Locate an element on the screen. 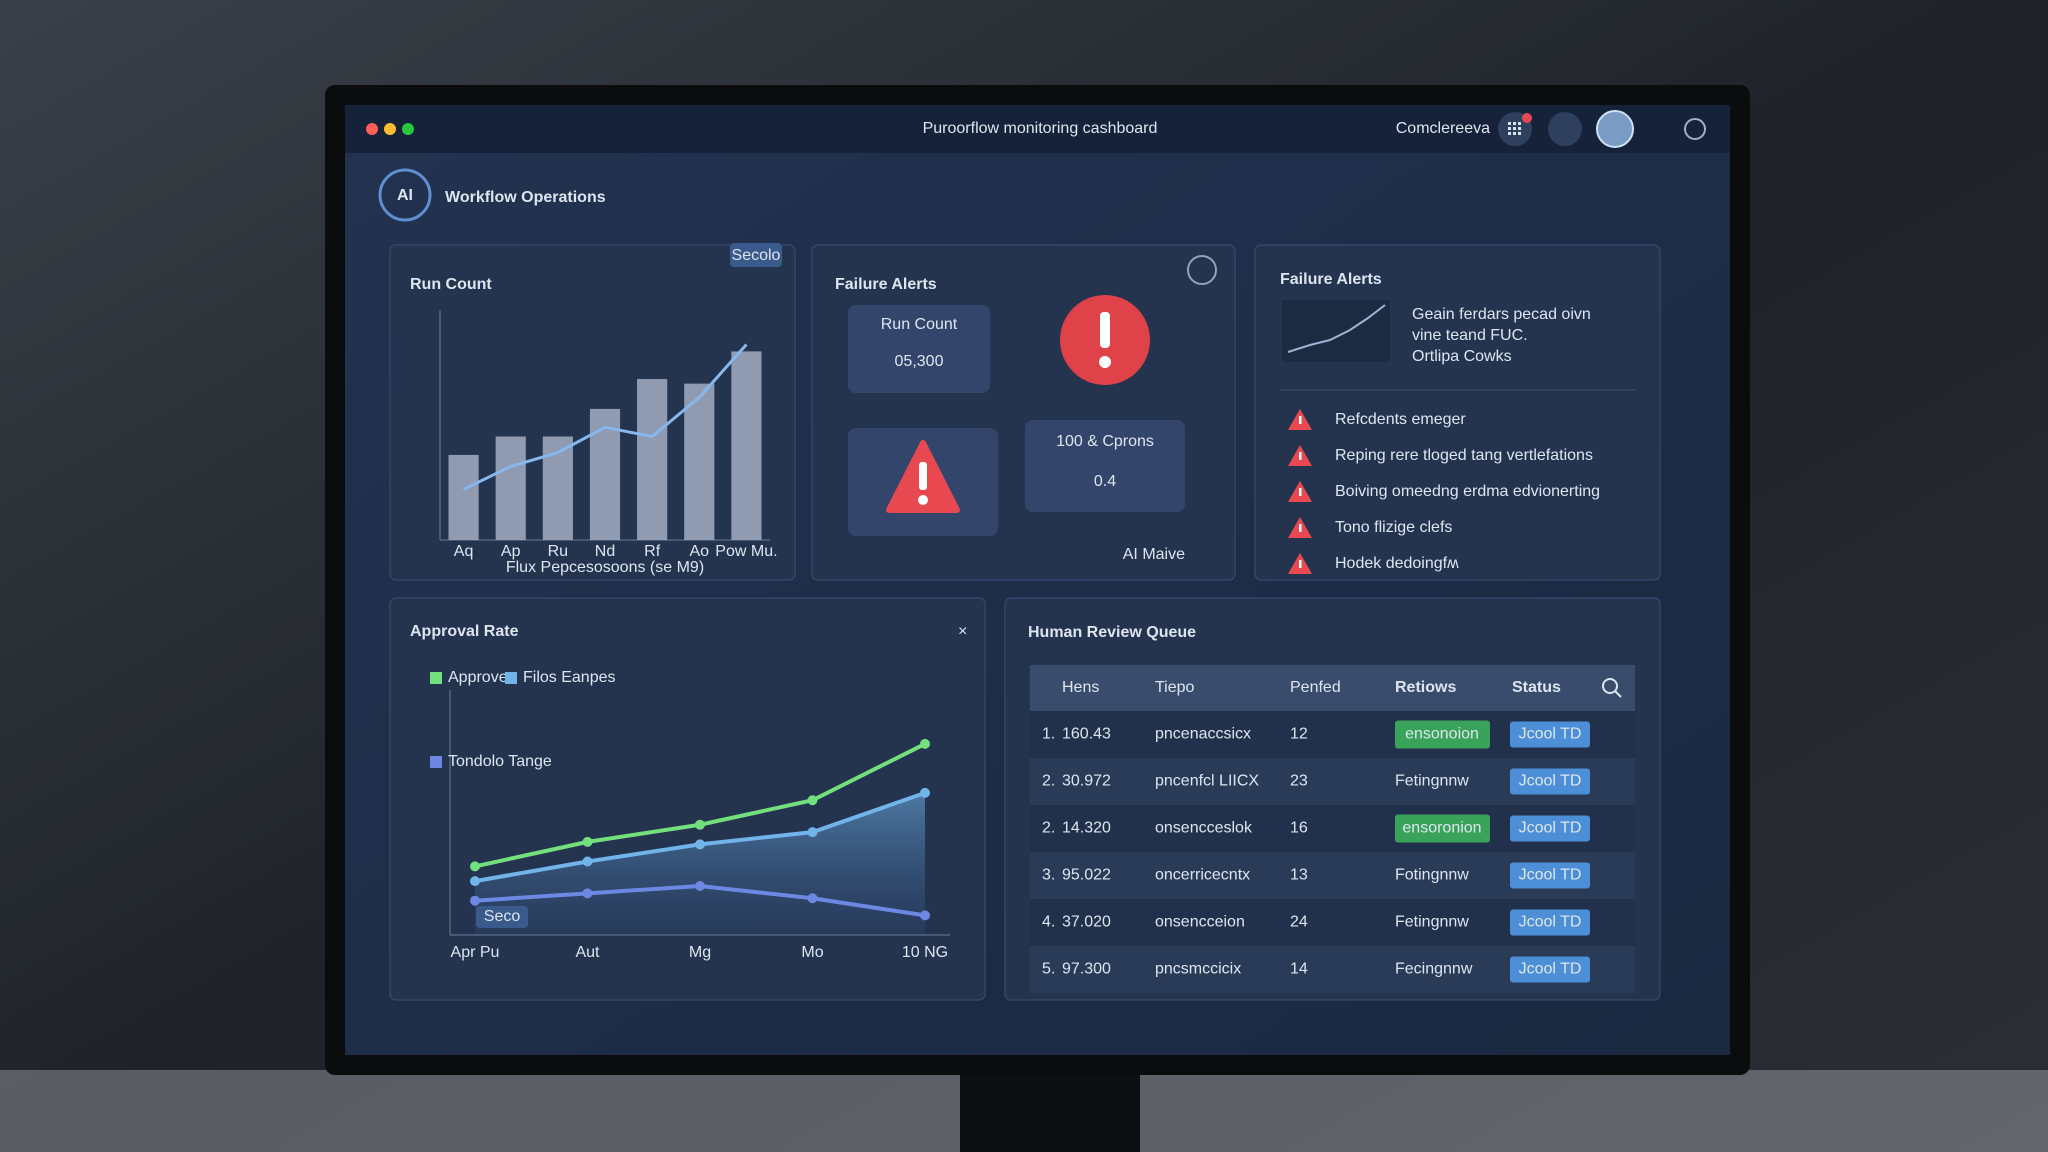 The width and height of the screenshot is (2048, 1152). row-number: 5. is located at coordinates (1048, 969).